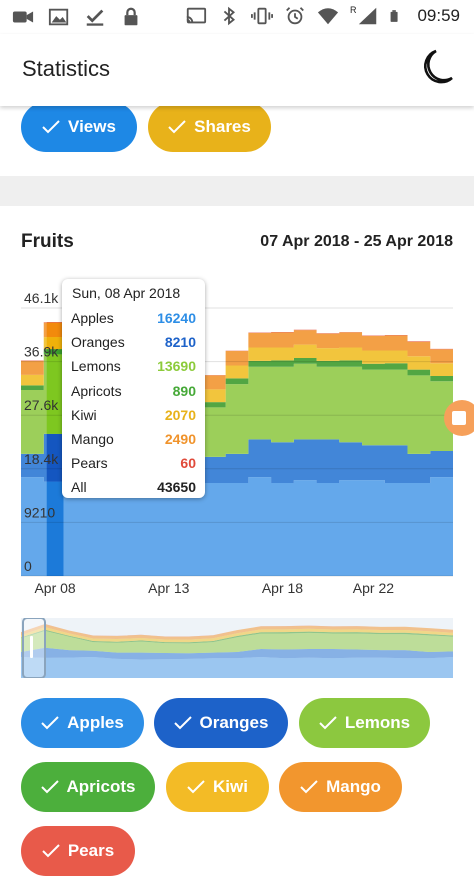 The width and height of the screenshot is (474, 876). What do you see at coordinates (184, 395) in the screenshot?
I see `tooltip-value: 890` at bounding box center [184, 395].